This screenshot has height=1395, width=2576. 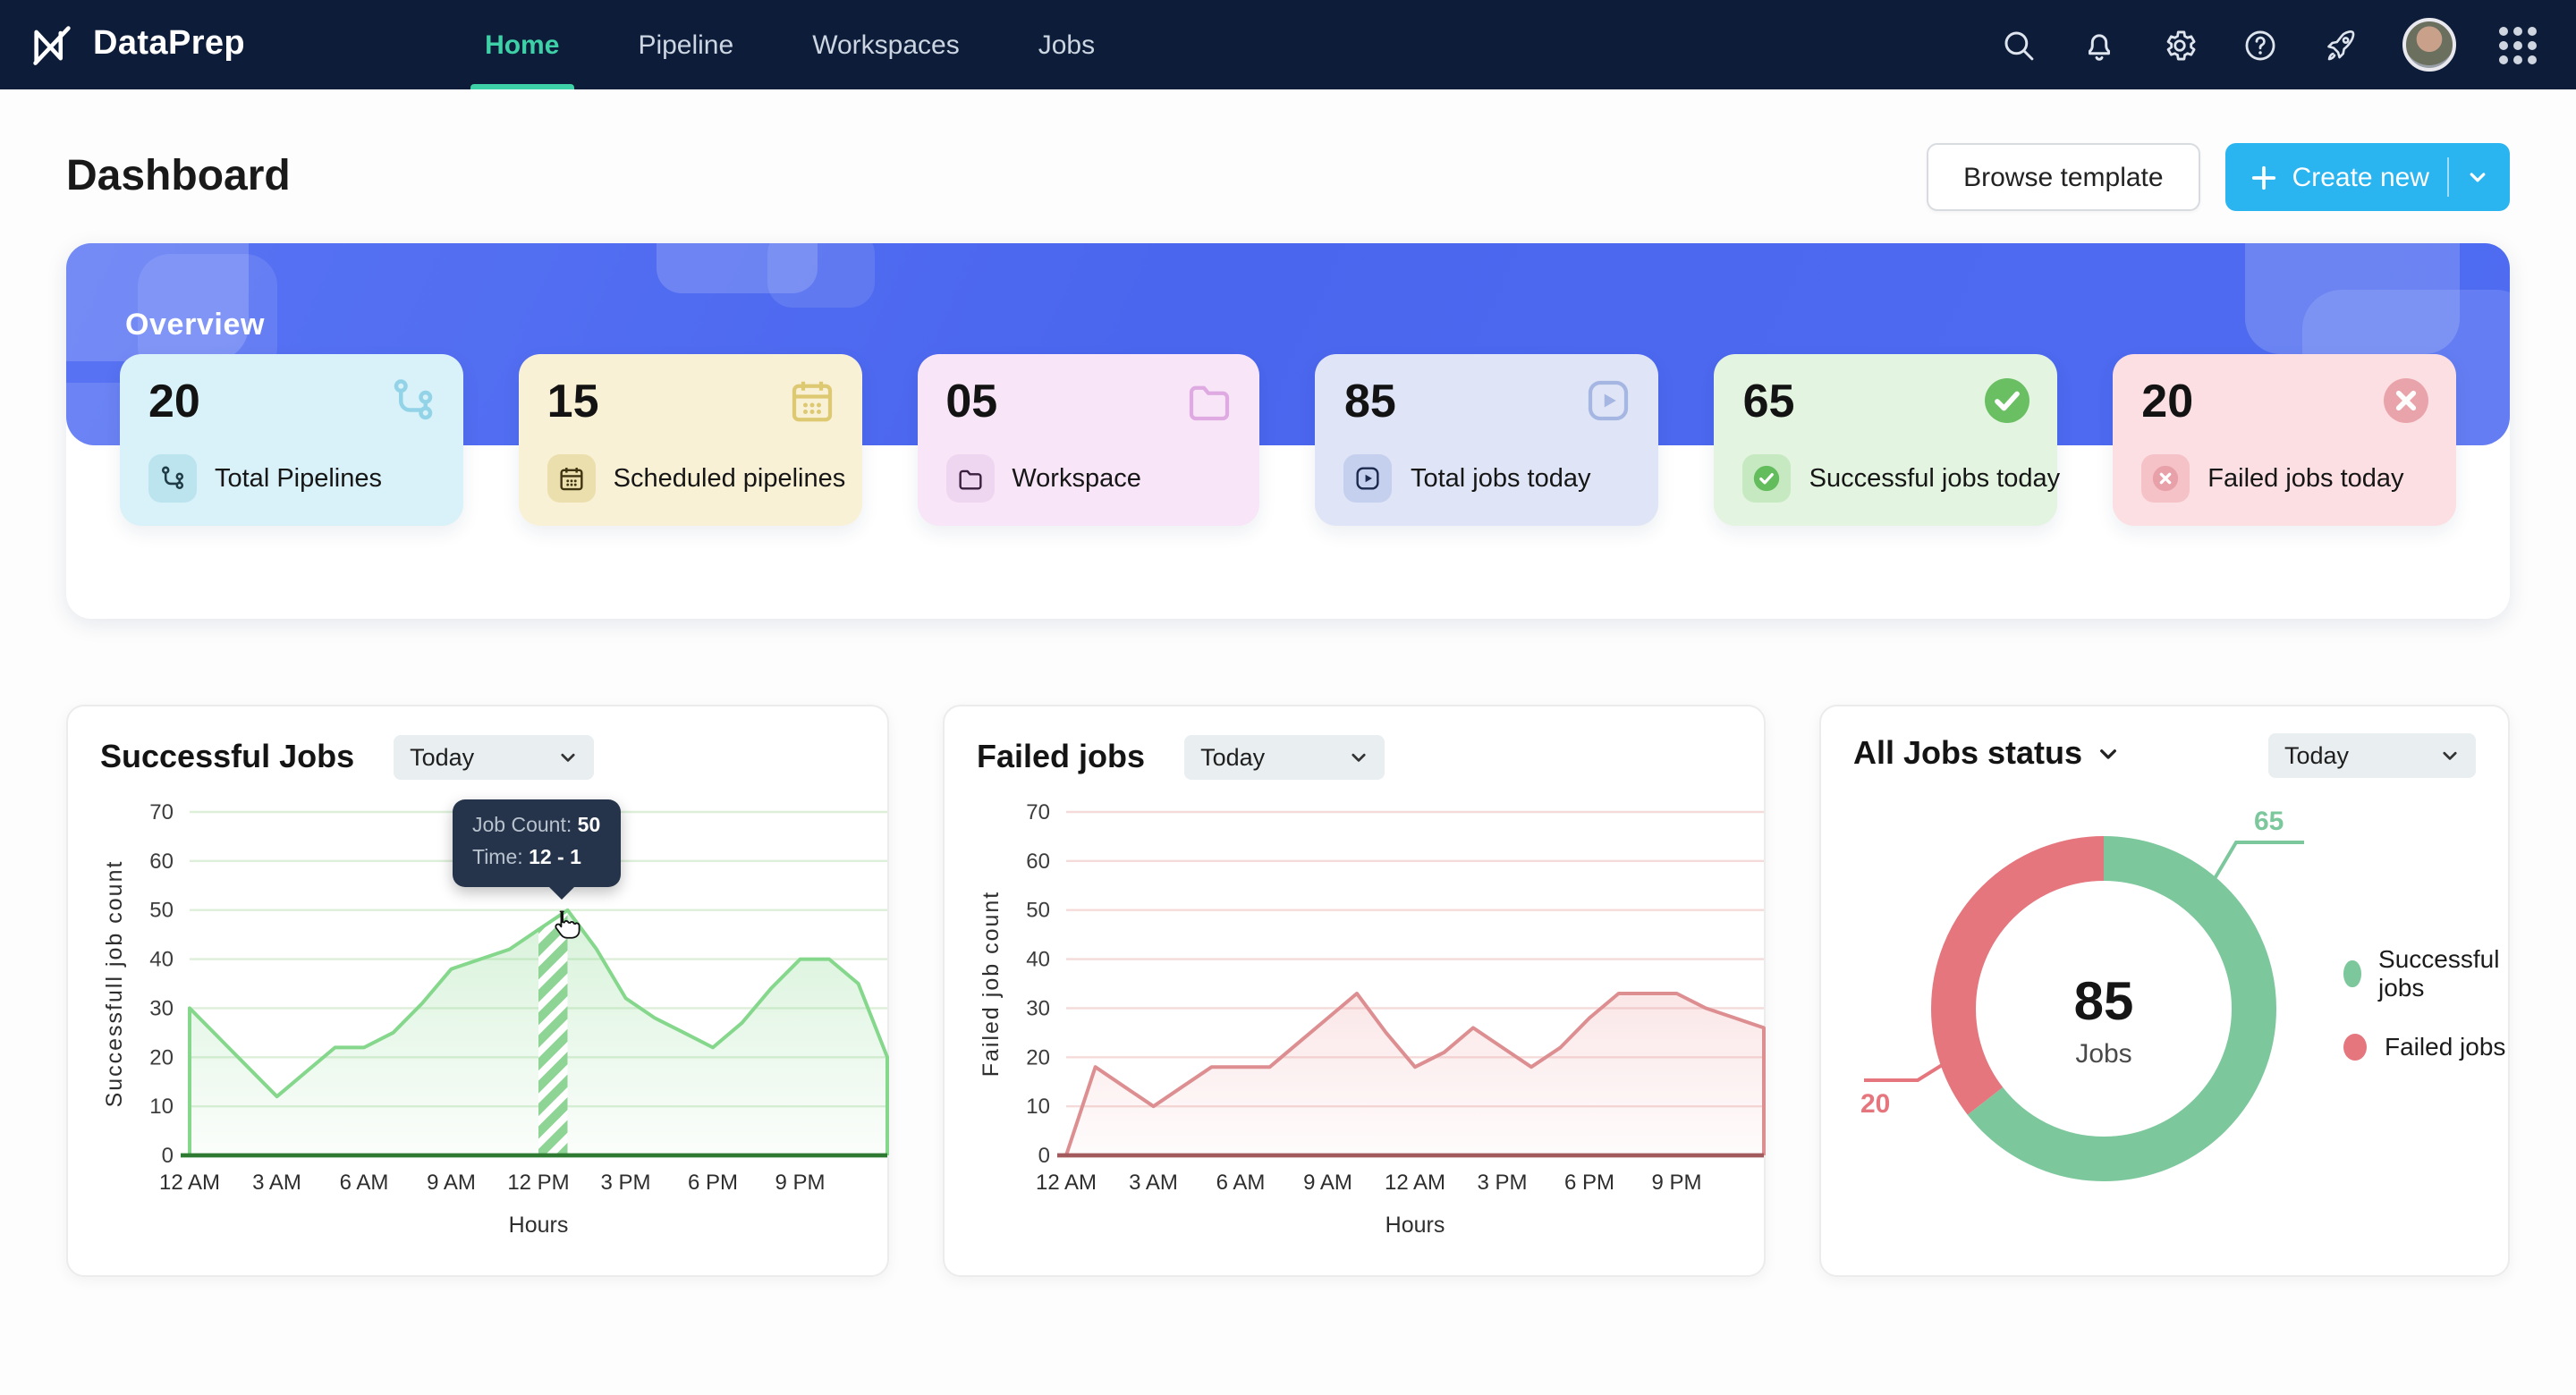 I want to click on play-icon, so click(x=1609, y=400).